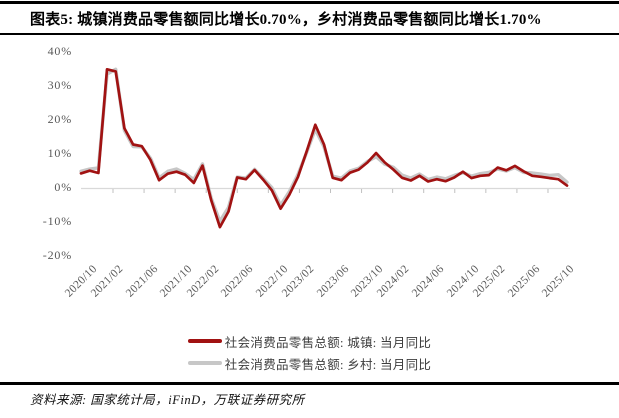 The width and height of the screenshot is (619, 418). I want to click on y-tick-label: 10%, so click(59, 153).